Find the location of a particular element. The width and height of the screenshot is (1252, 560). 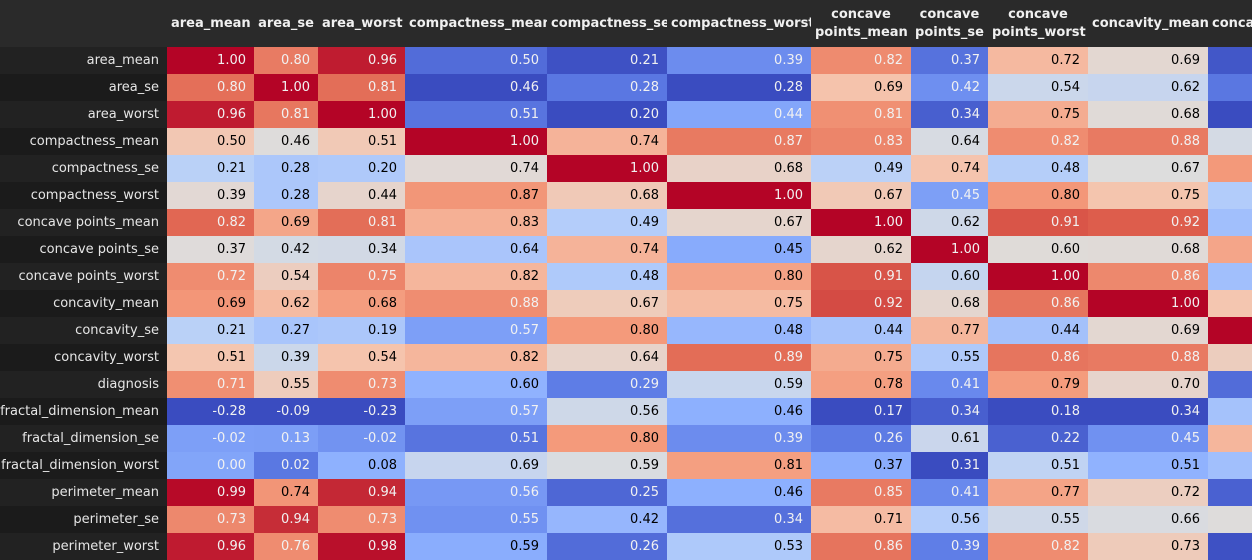

cell: 0.41 is located at coordinates (949, 384).